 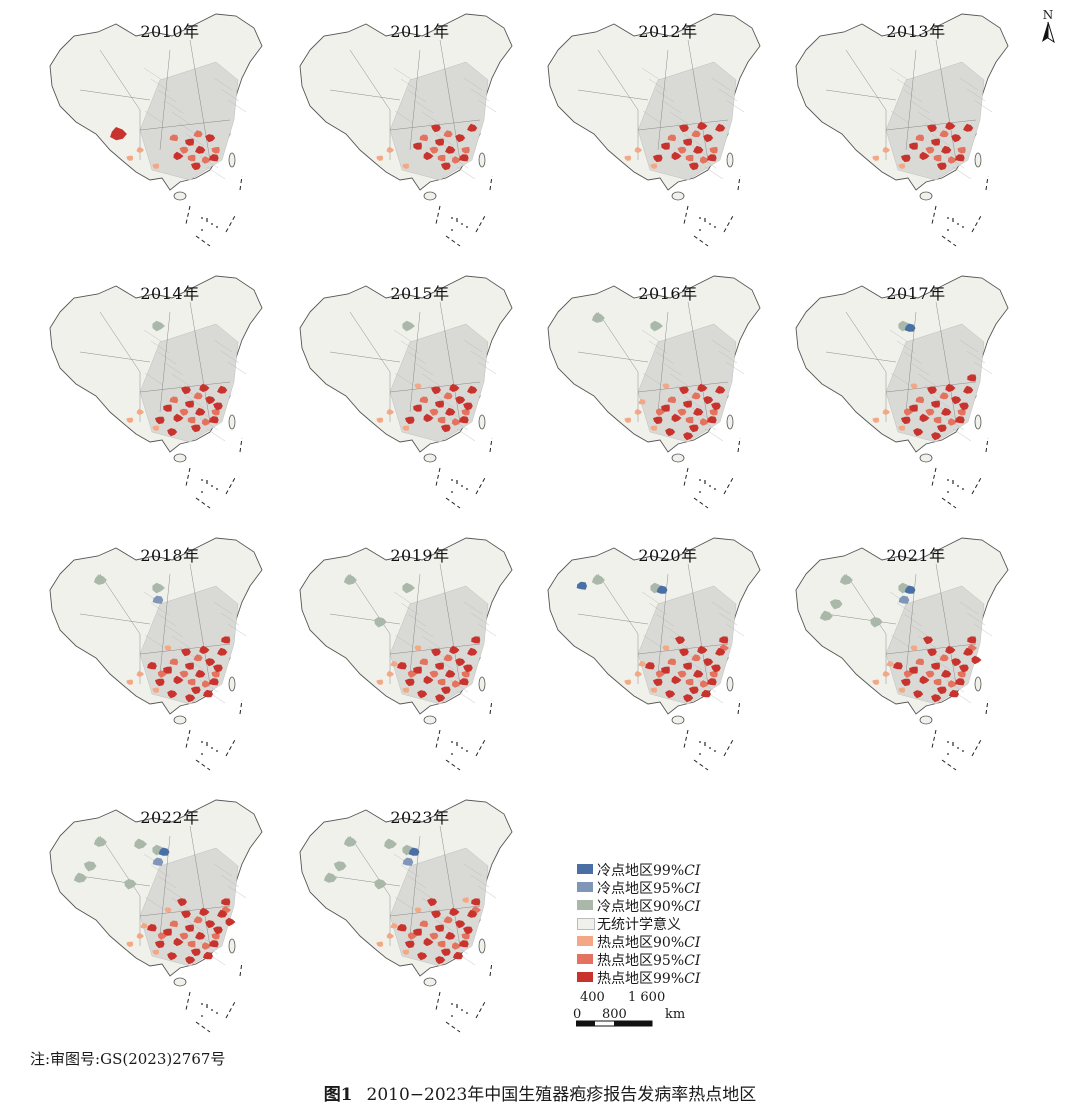 What do you see at coordinates (902, 654) in the screenshot?
I see `china-map` at bounding box center [902, 654].